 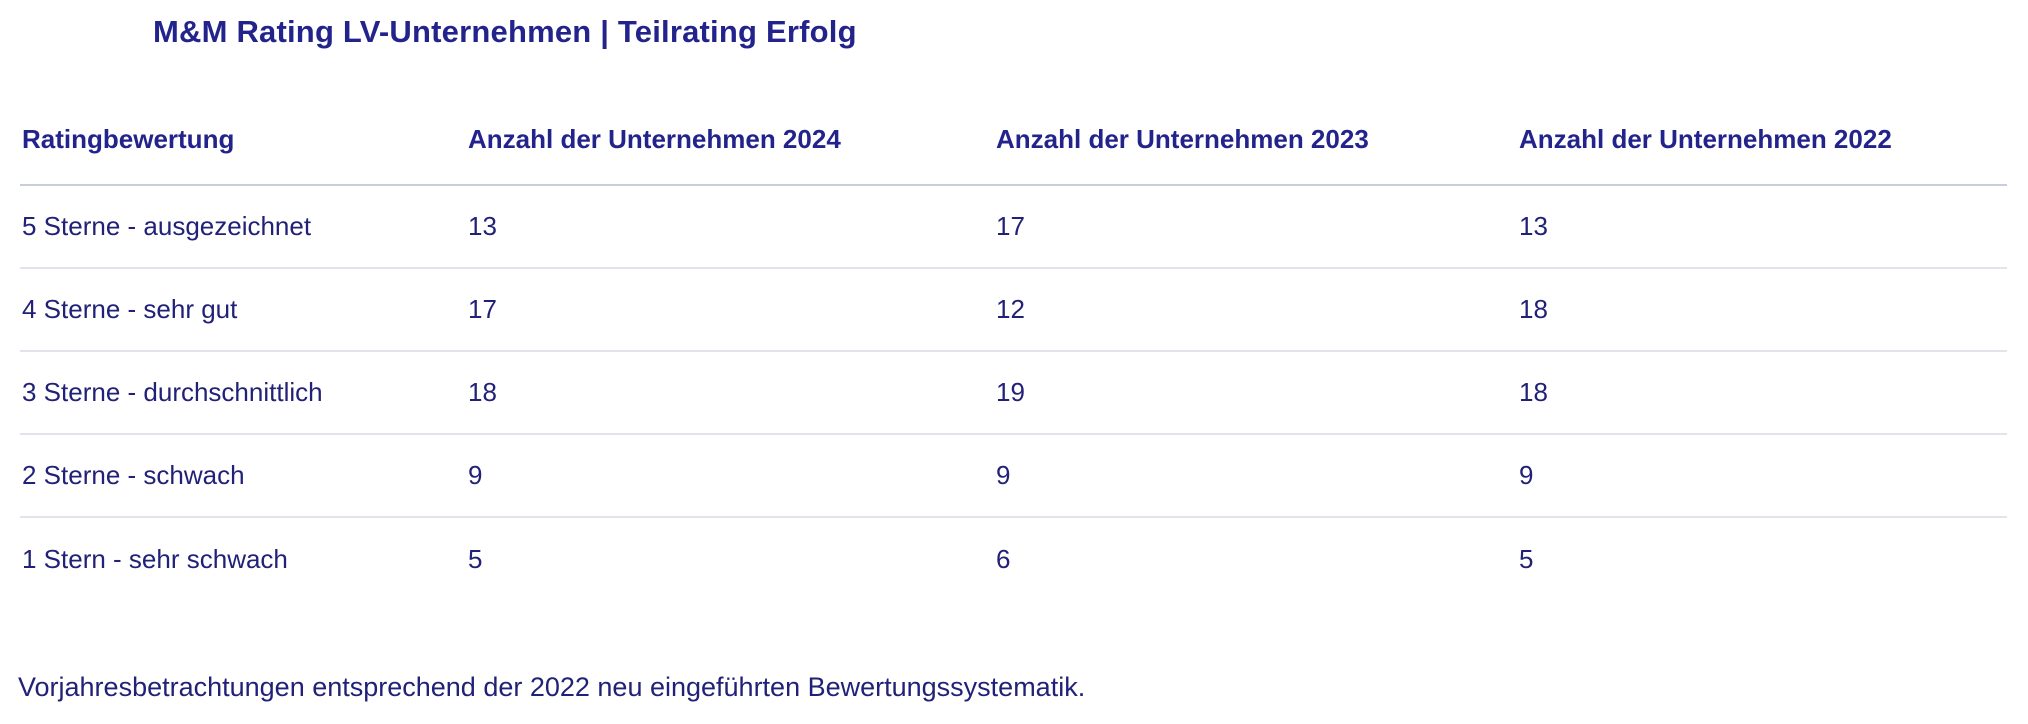 I want to click on value-2023: 9, so click(x=1003, y=475).